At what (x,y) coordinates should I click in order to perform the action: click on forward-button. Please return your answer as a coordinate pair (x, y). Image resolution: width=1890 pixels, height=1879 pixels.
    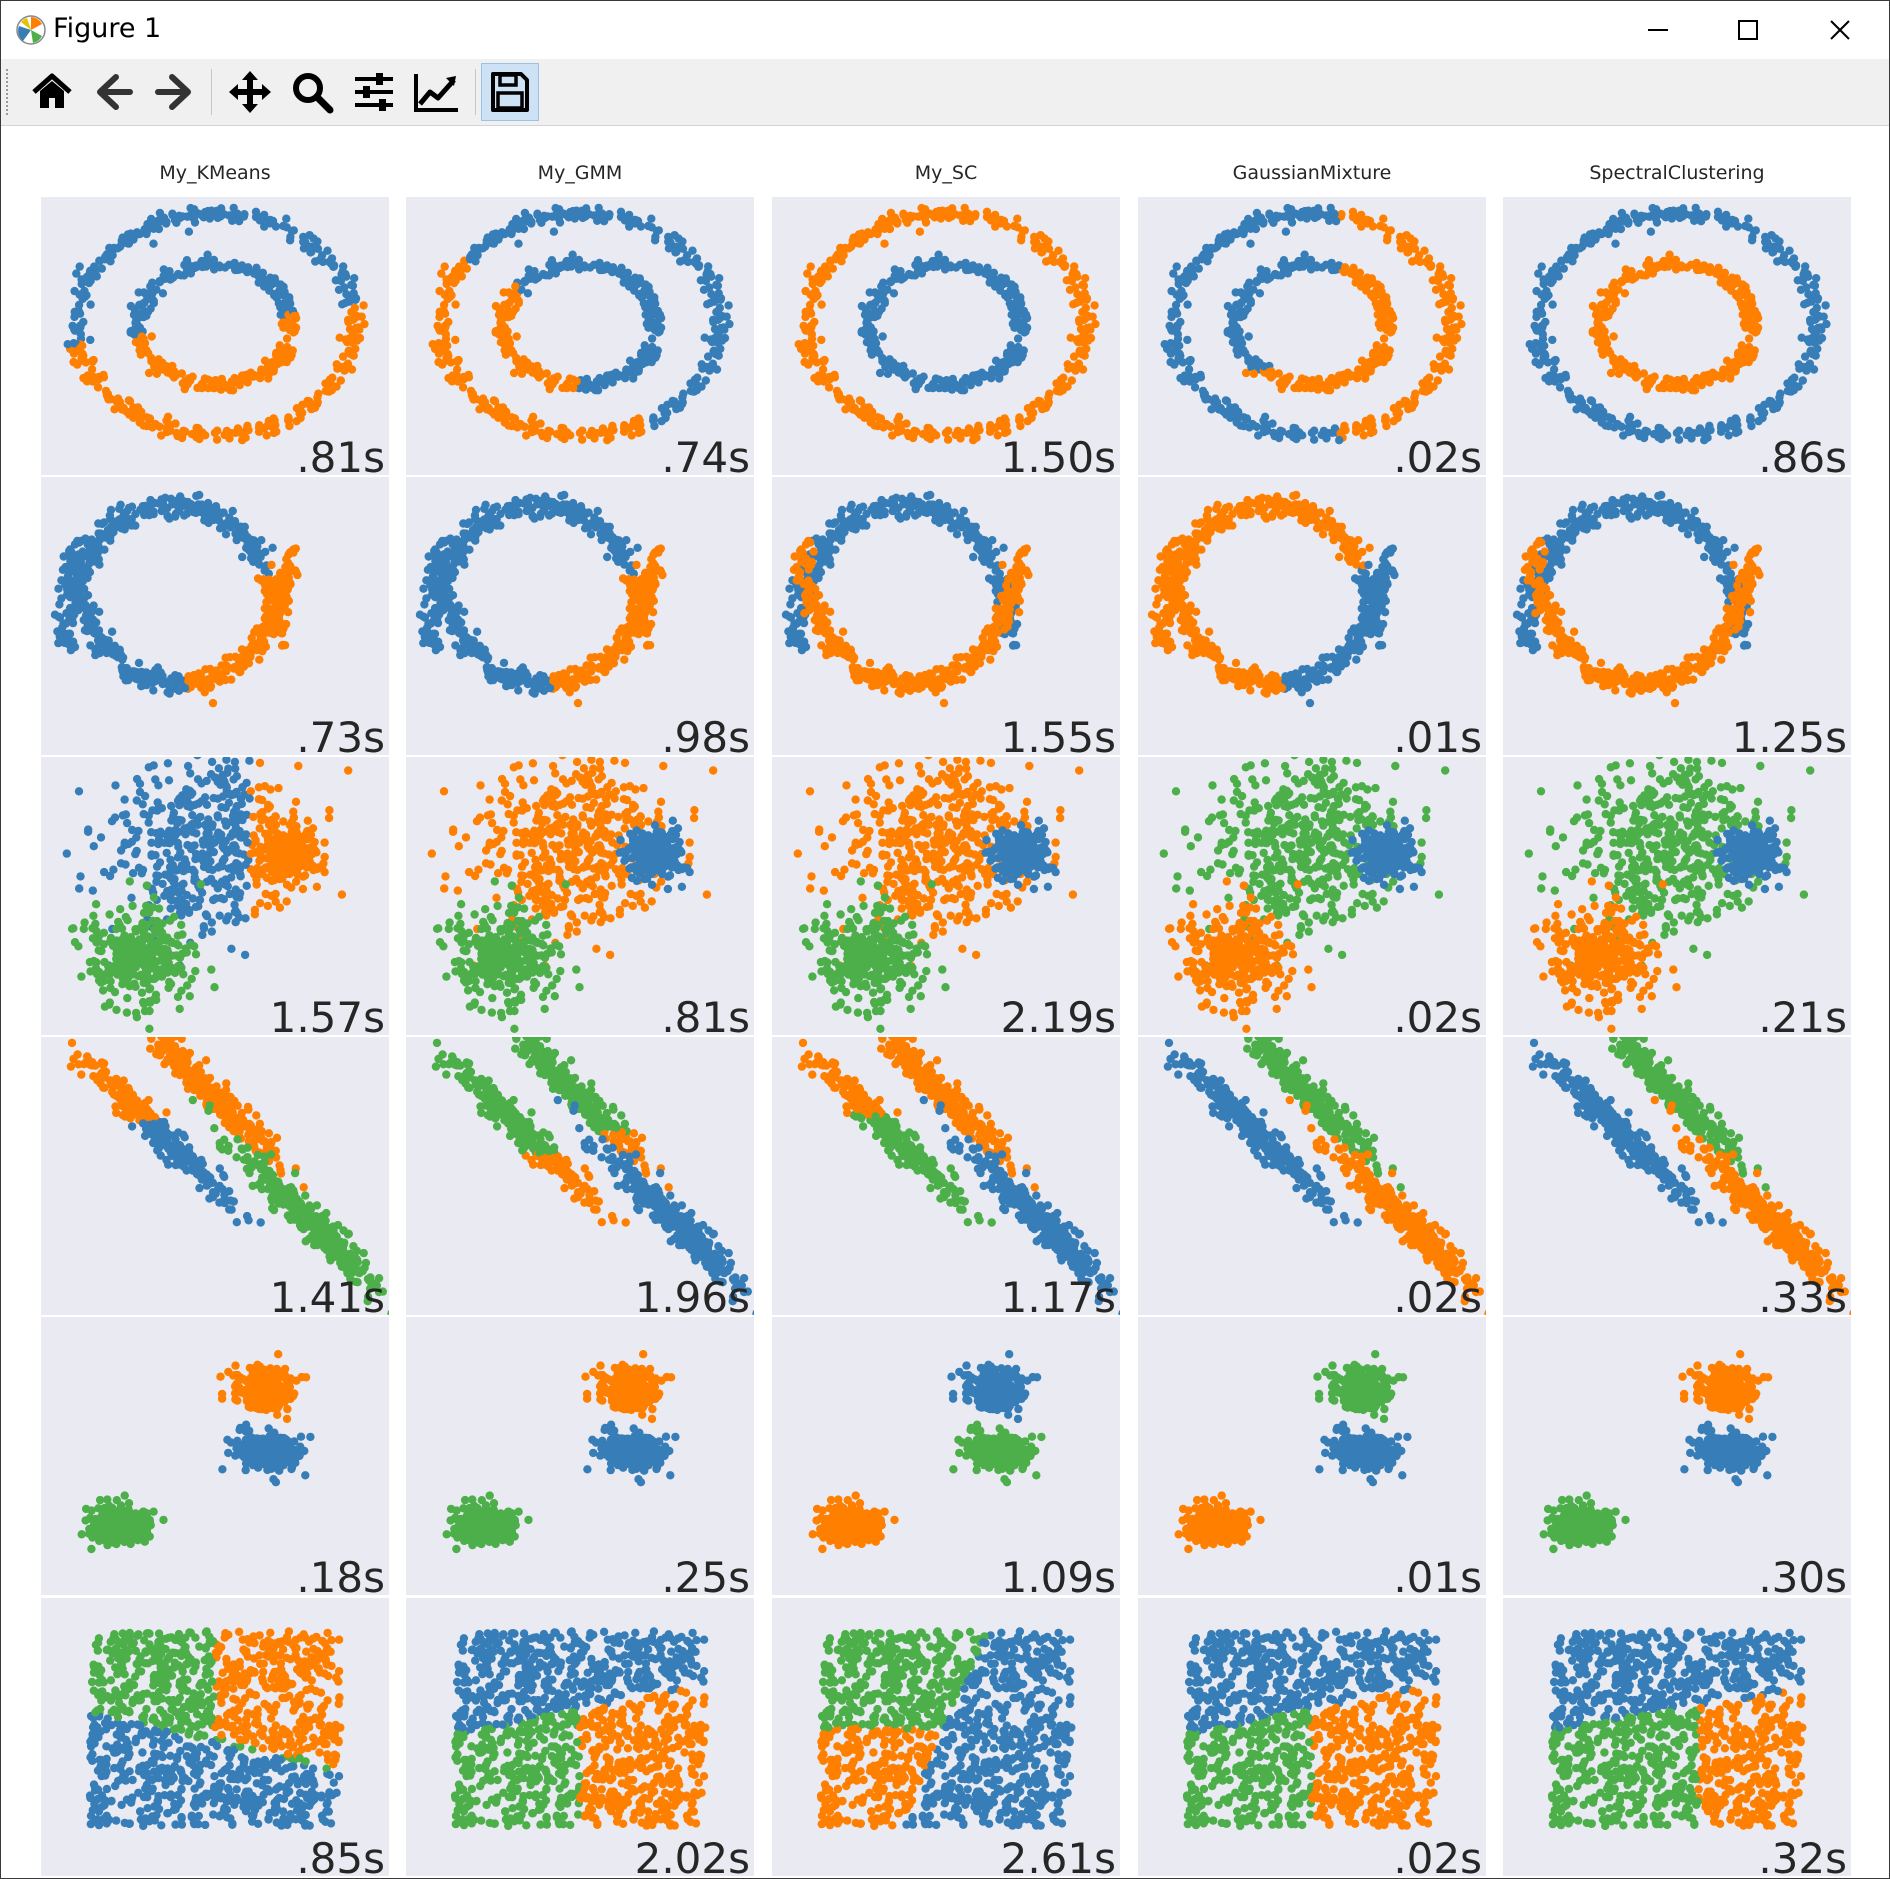
    Looking at the image, I should click on (174, 92).